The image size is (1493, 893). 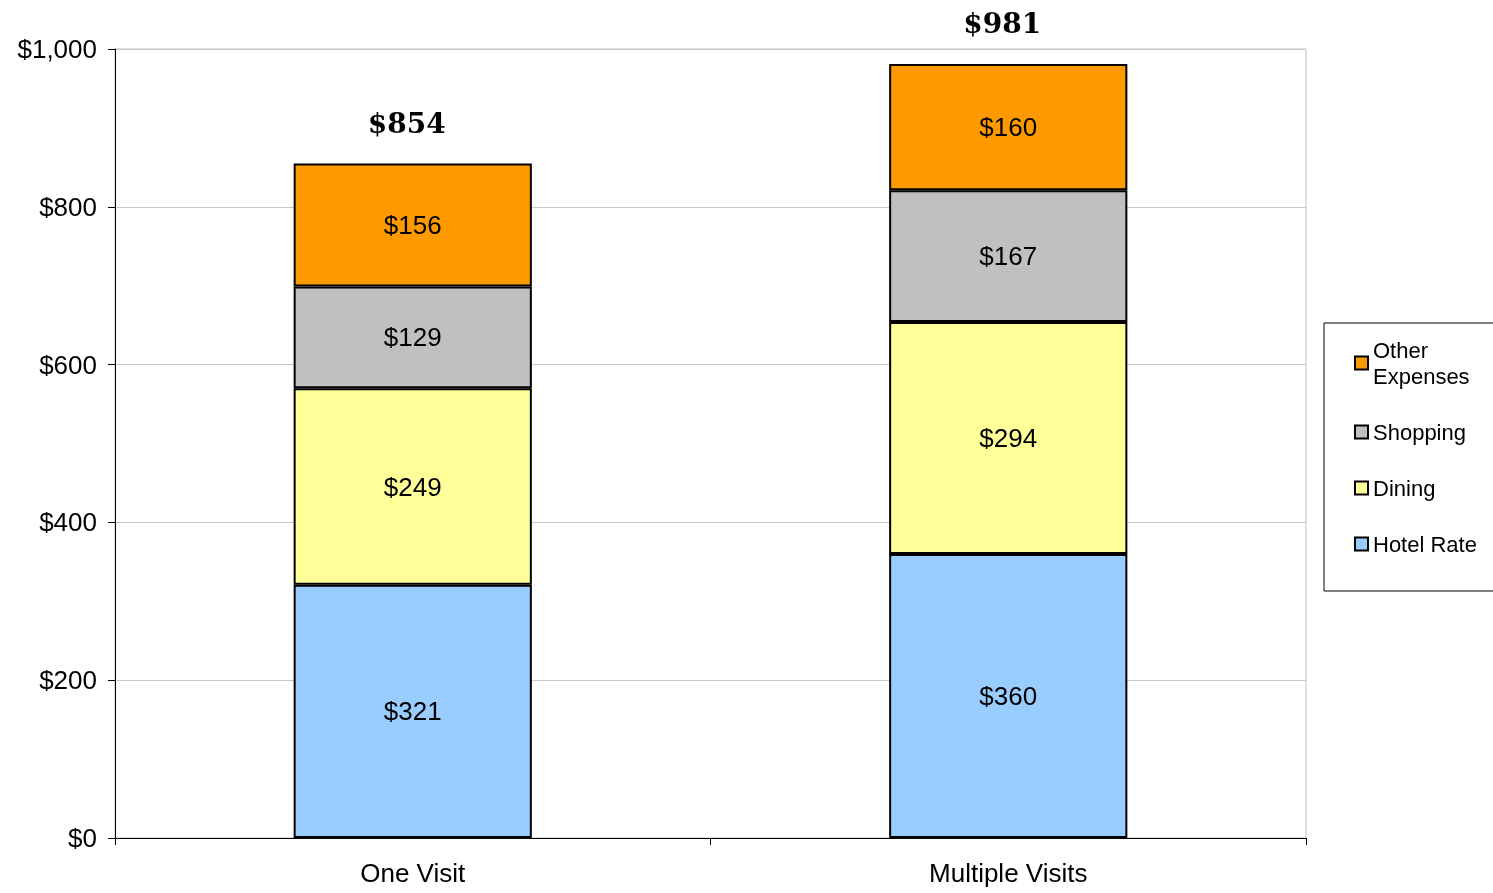 I want to click on legend-label: Shopping, so click(x=1419, y=432).